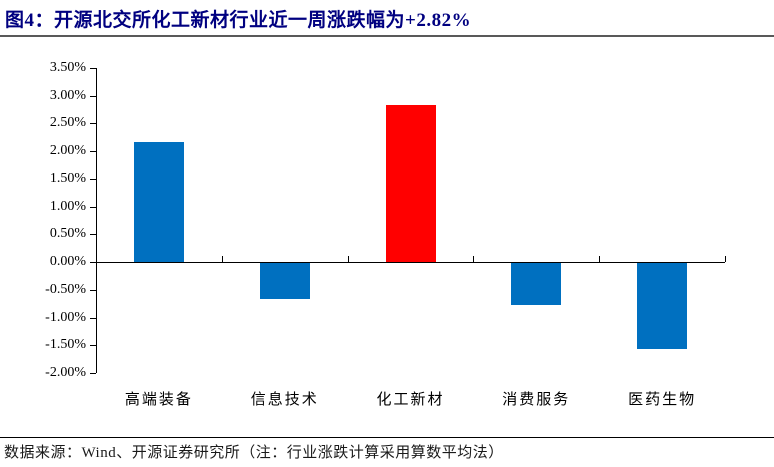  I want to click on x-category-label: 医药生物, so click(662, 400).